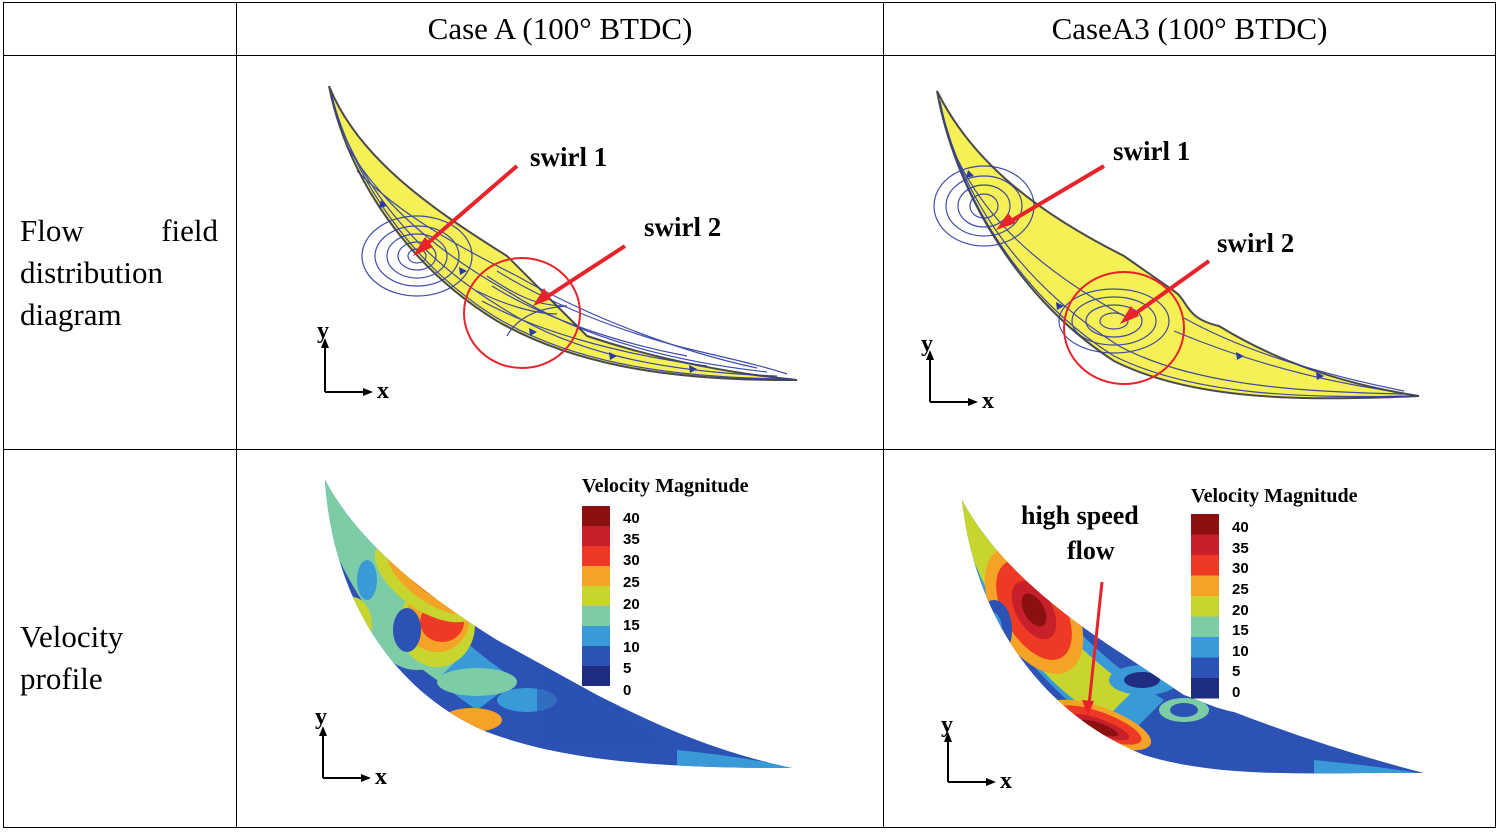  I want to click on row-header-word: distribution, so click(91, 272).